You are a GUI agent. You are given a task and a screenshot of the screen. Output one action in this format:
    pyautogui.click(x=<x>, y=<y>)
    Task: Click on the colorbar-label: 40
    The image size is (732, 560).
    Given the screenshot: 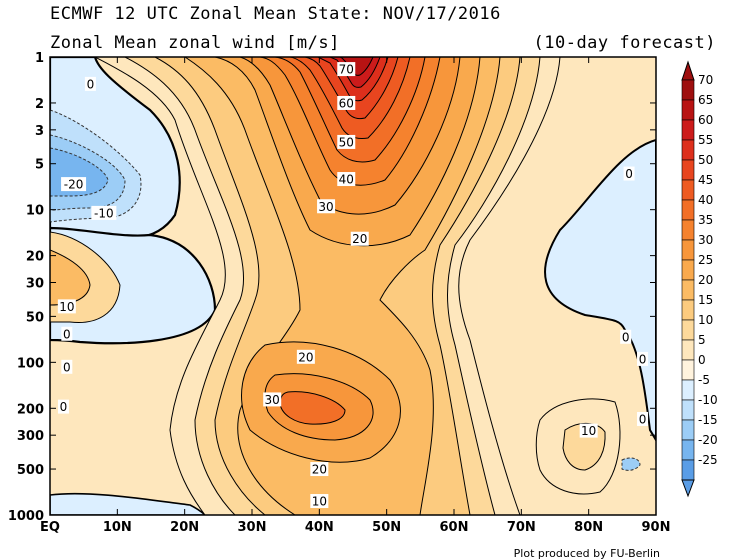 What is the action you would take?
    pyautogui.click(x=705, y=200)
    